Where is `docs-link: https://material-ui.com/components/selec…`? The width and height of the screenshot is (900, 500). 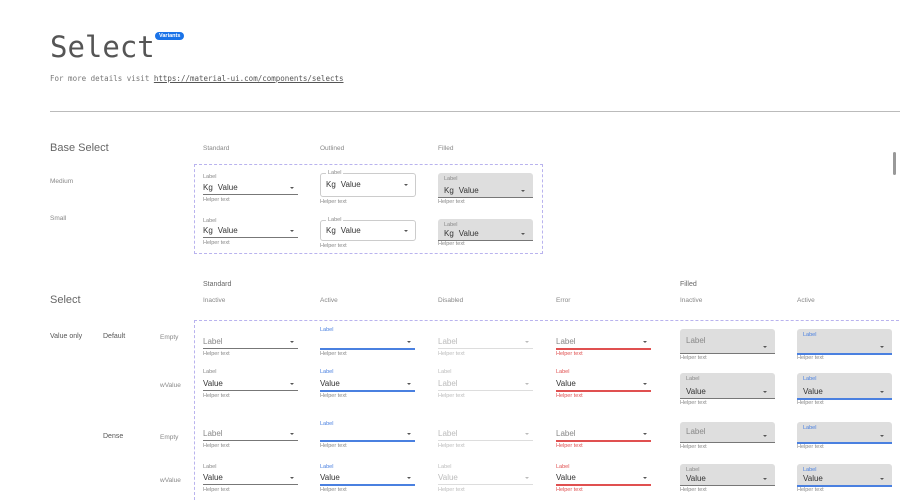
docs-link: https://material-ui.com/components/selec… is located at coordinates (248, 78).